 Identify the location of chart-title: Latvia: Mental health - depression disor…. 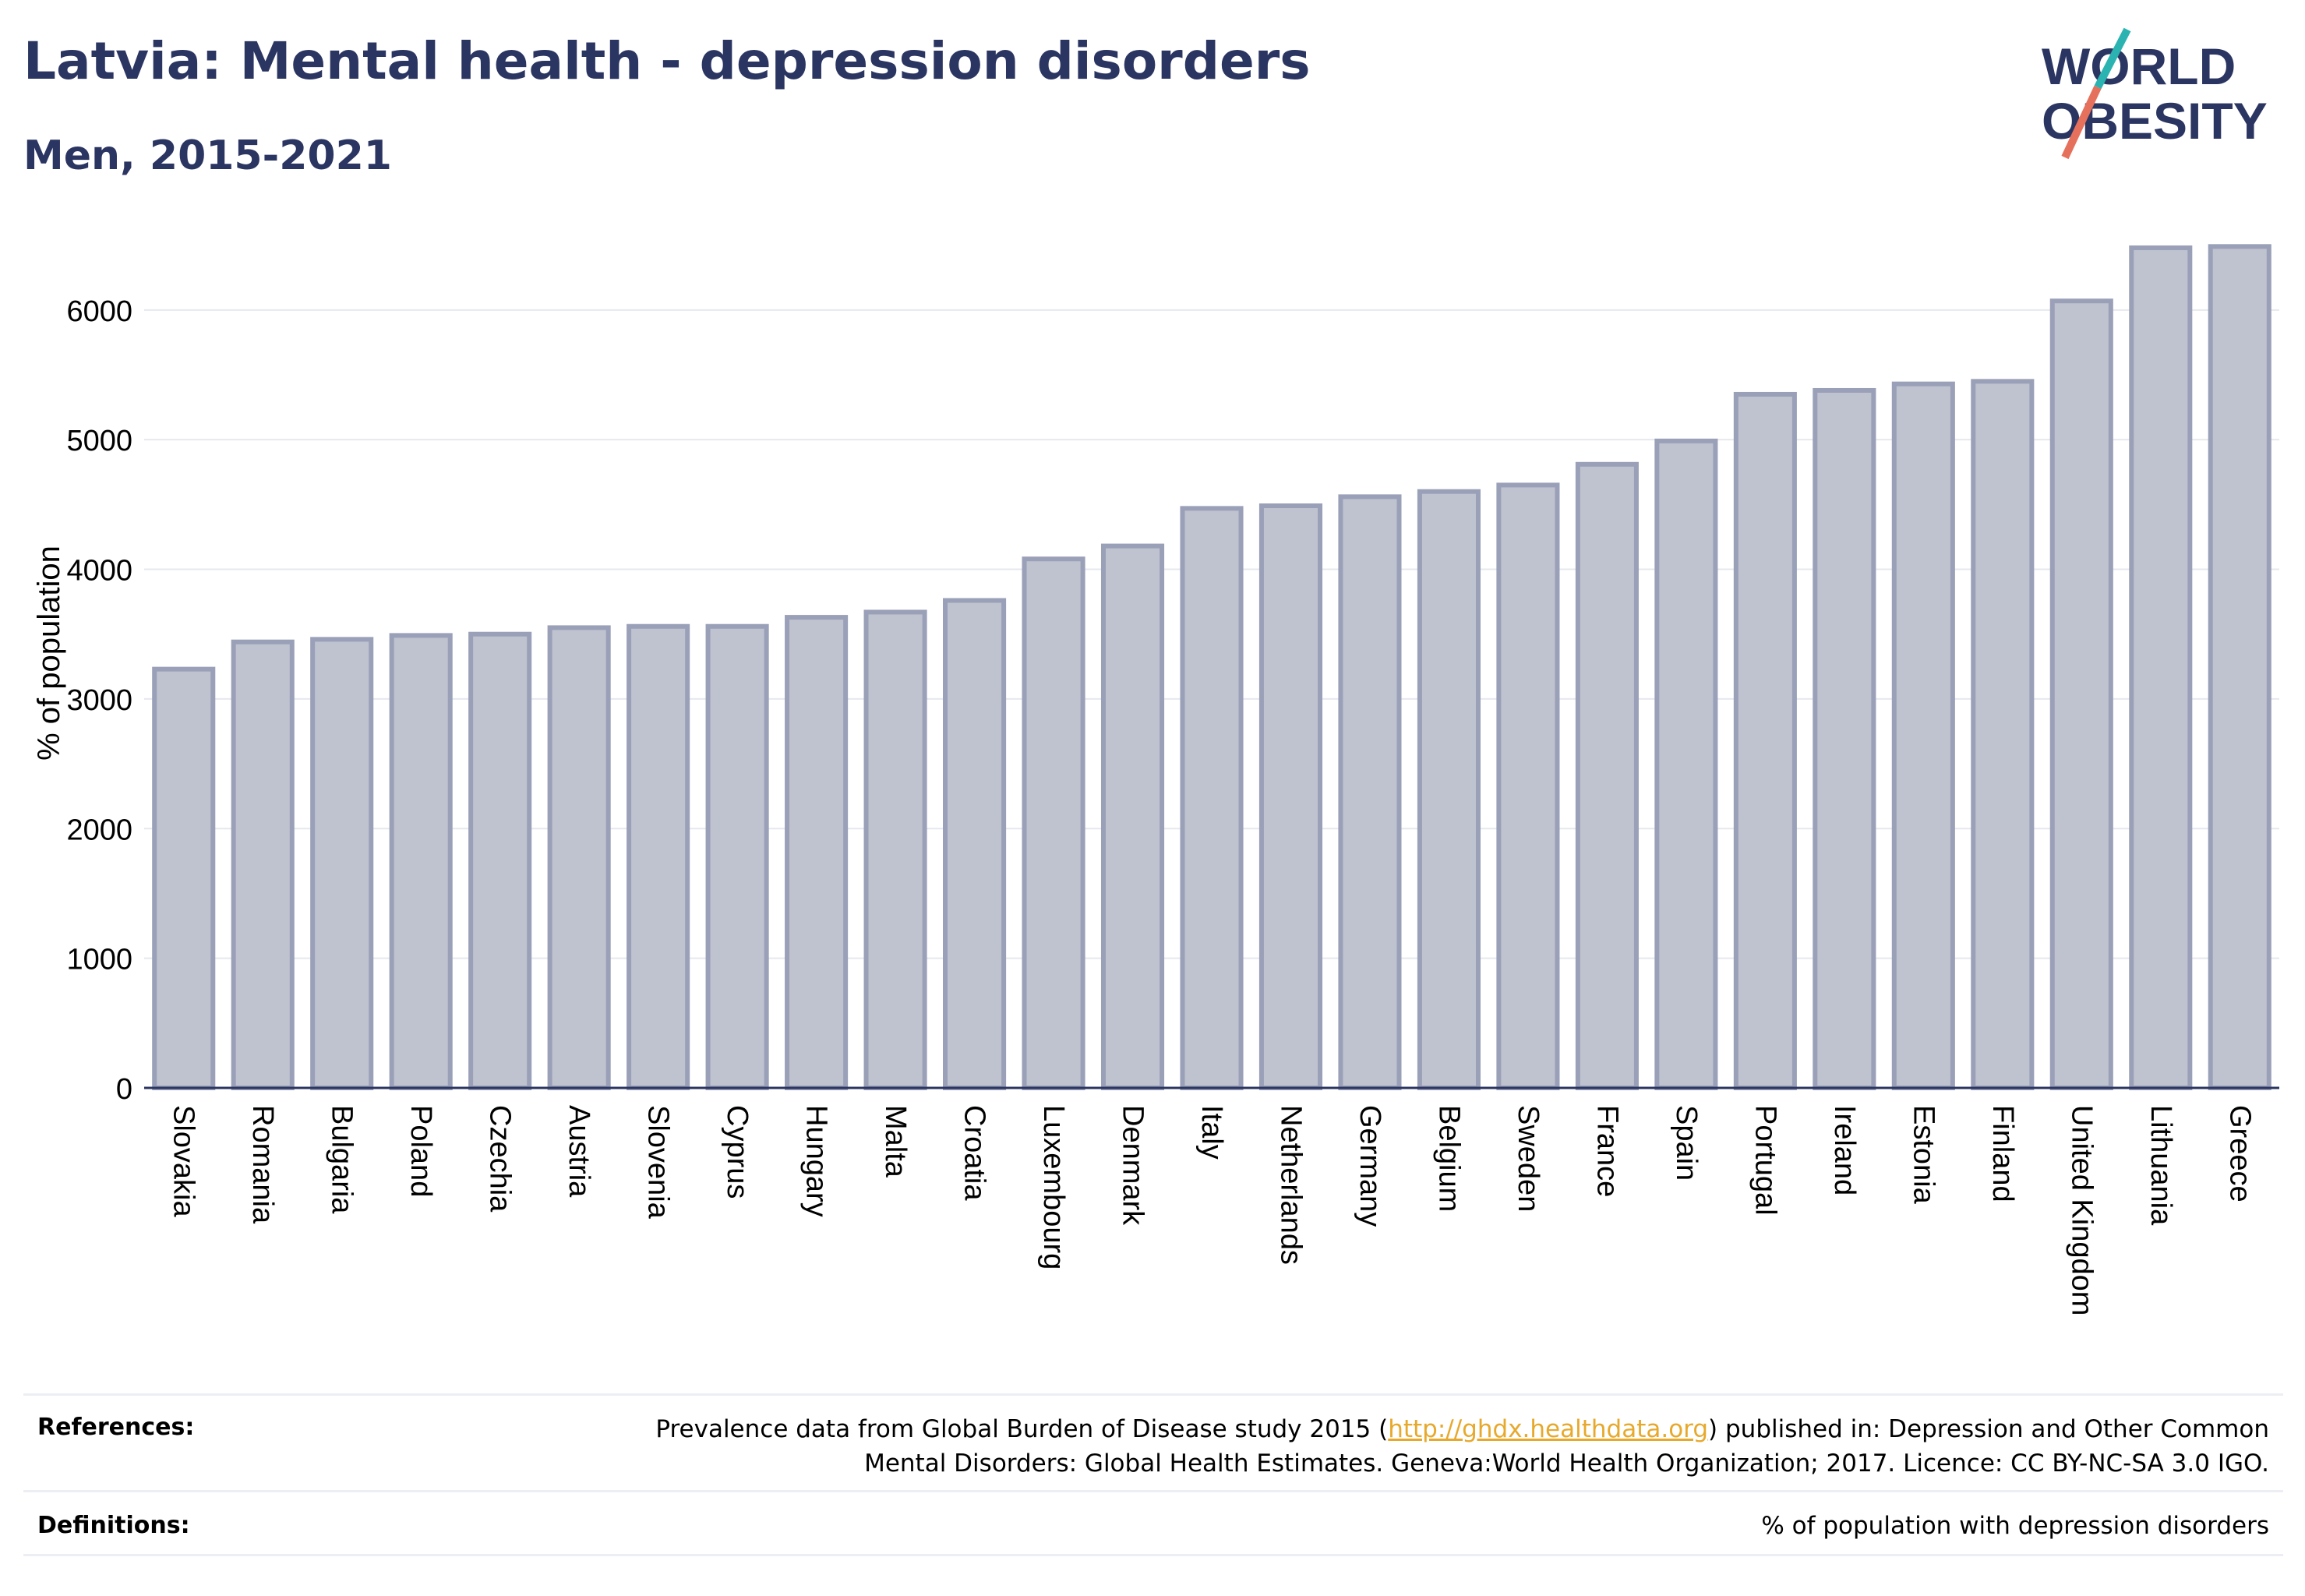
(667, 61).